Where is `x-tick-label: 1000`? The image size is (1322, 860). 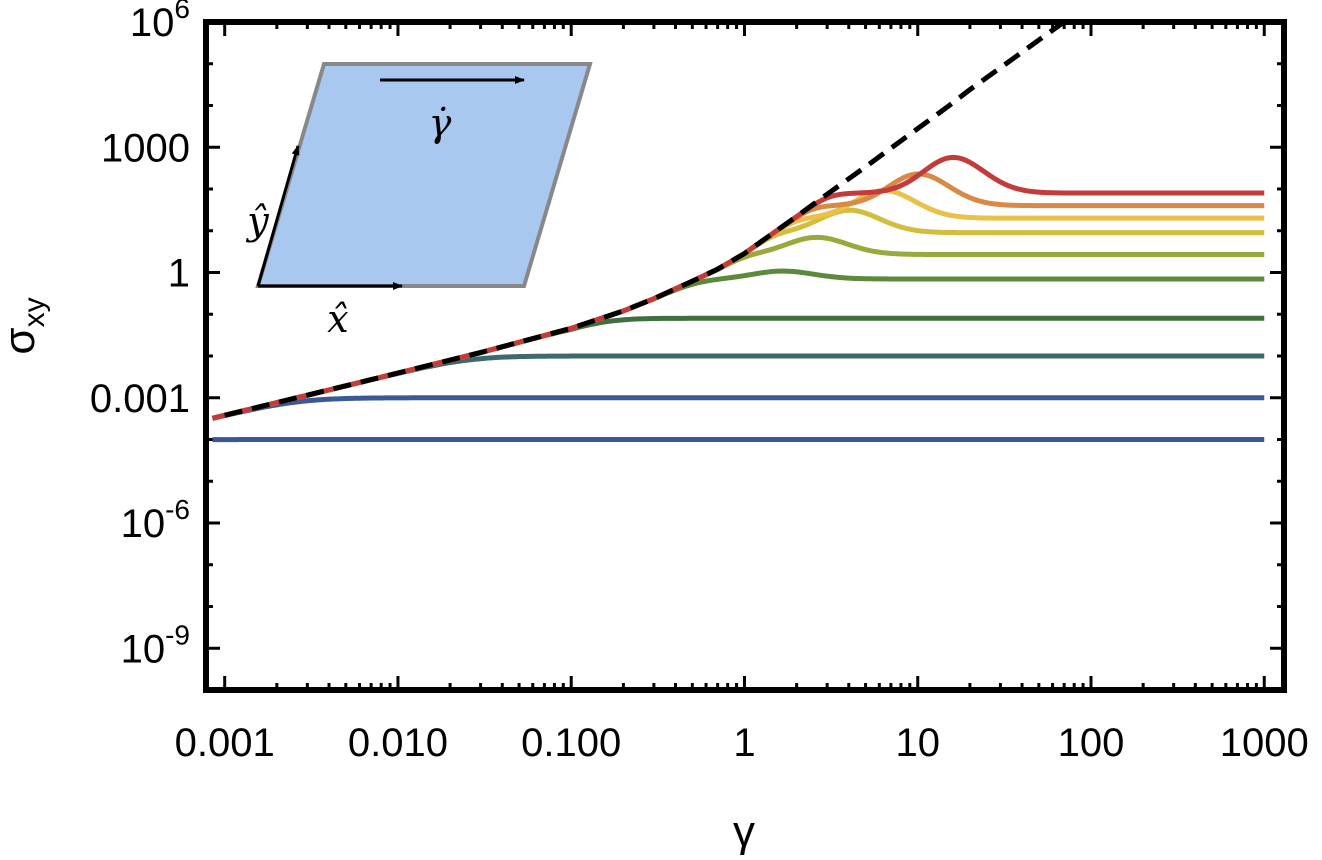 x-tick-label: 1000 is located at coordinates (1264, 743).